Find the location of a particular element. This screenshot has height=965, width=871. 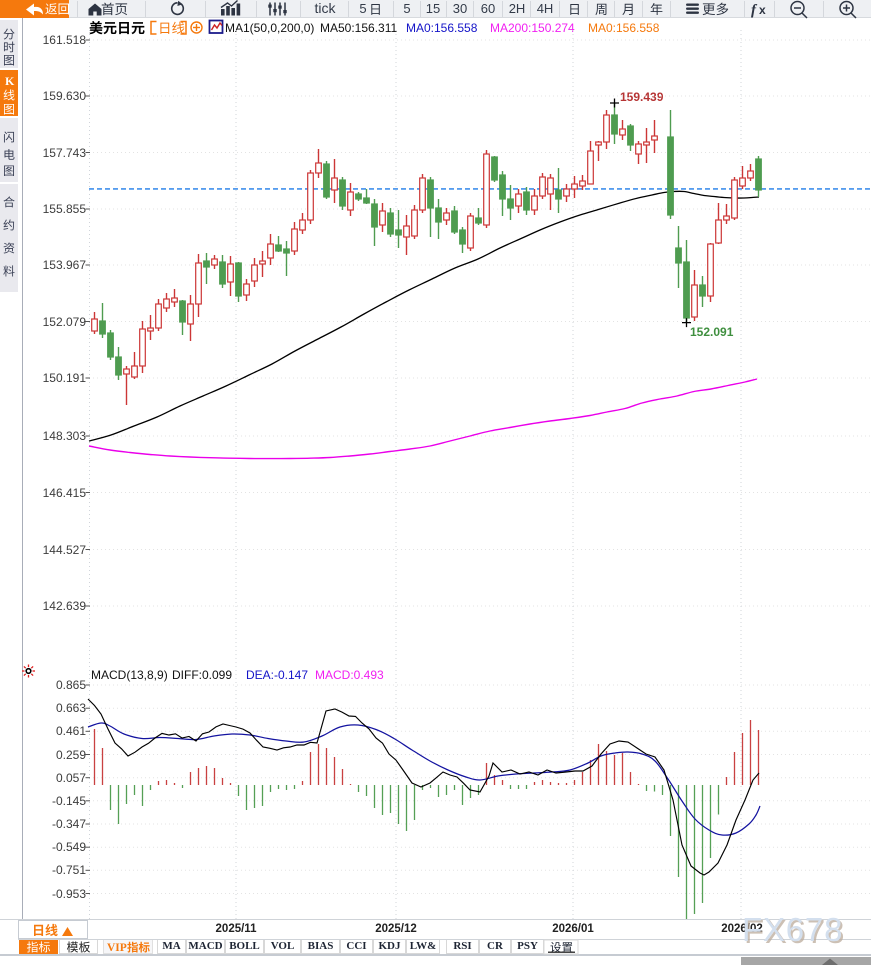

svg-text: f is located at coordinates (754, 11).